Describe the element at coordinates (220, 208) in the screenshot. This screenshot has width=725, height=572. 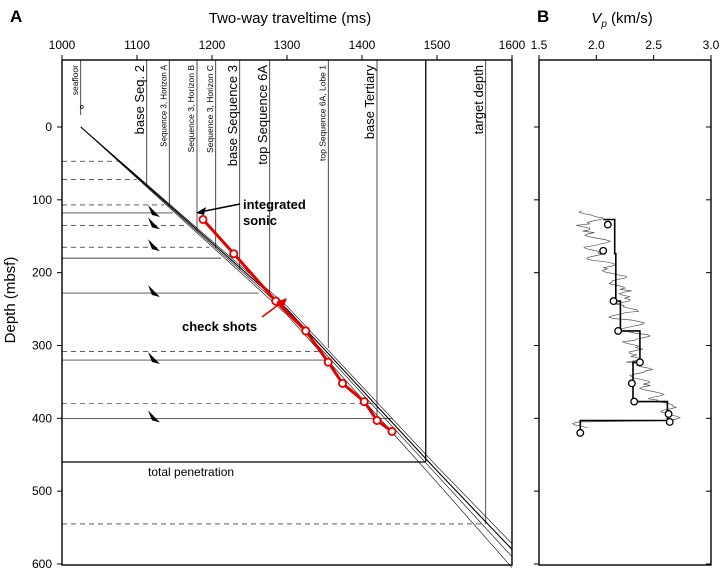
I see `sonic-arrow-line` at that location.